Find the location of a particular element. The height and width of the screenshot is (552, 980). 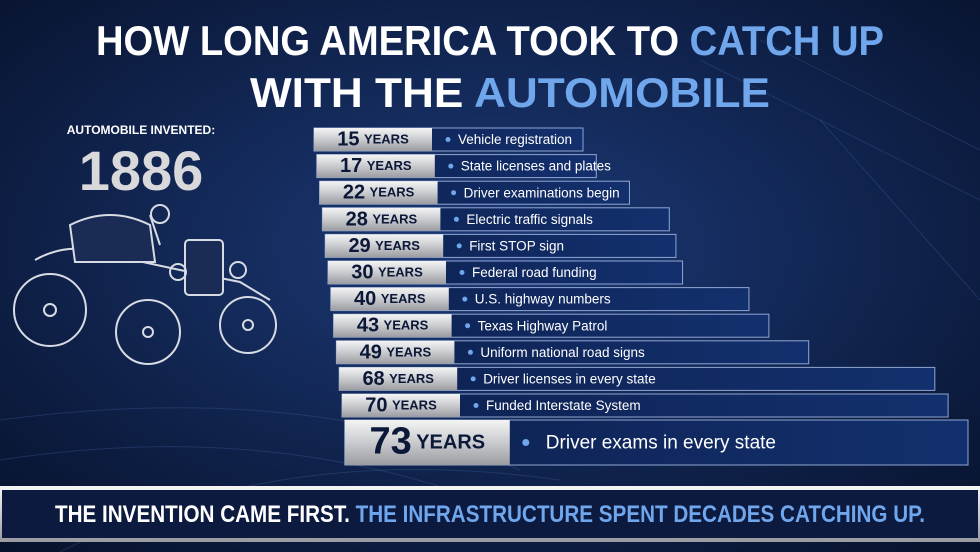

years-label: 17 YEARS is located at coordinates (376, 166).